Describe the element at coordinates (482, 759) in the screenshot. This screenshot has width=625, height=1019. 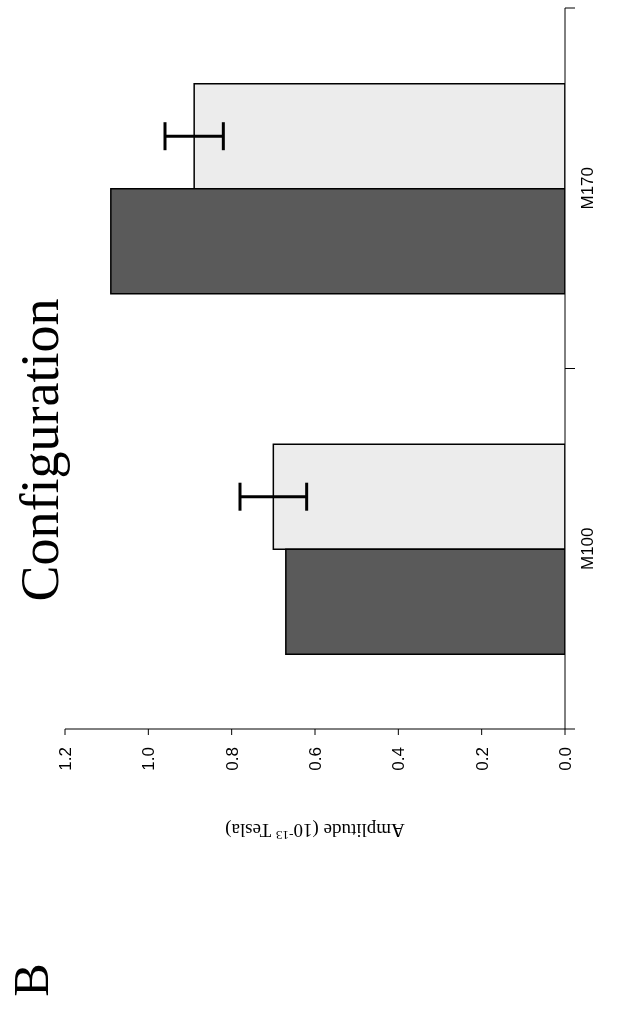
I see `x-tick-label: 0.2` at that location.